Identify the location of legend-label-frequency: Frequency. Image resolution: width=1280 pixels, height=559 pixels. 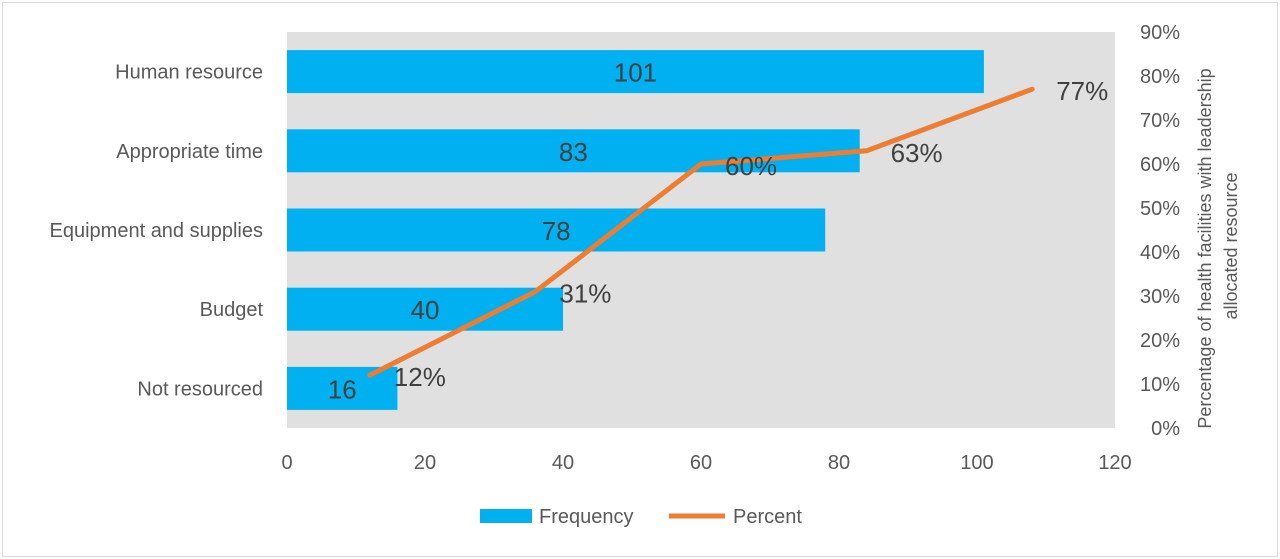
(586, 517).